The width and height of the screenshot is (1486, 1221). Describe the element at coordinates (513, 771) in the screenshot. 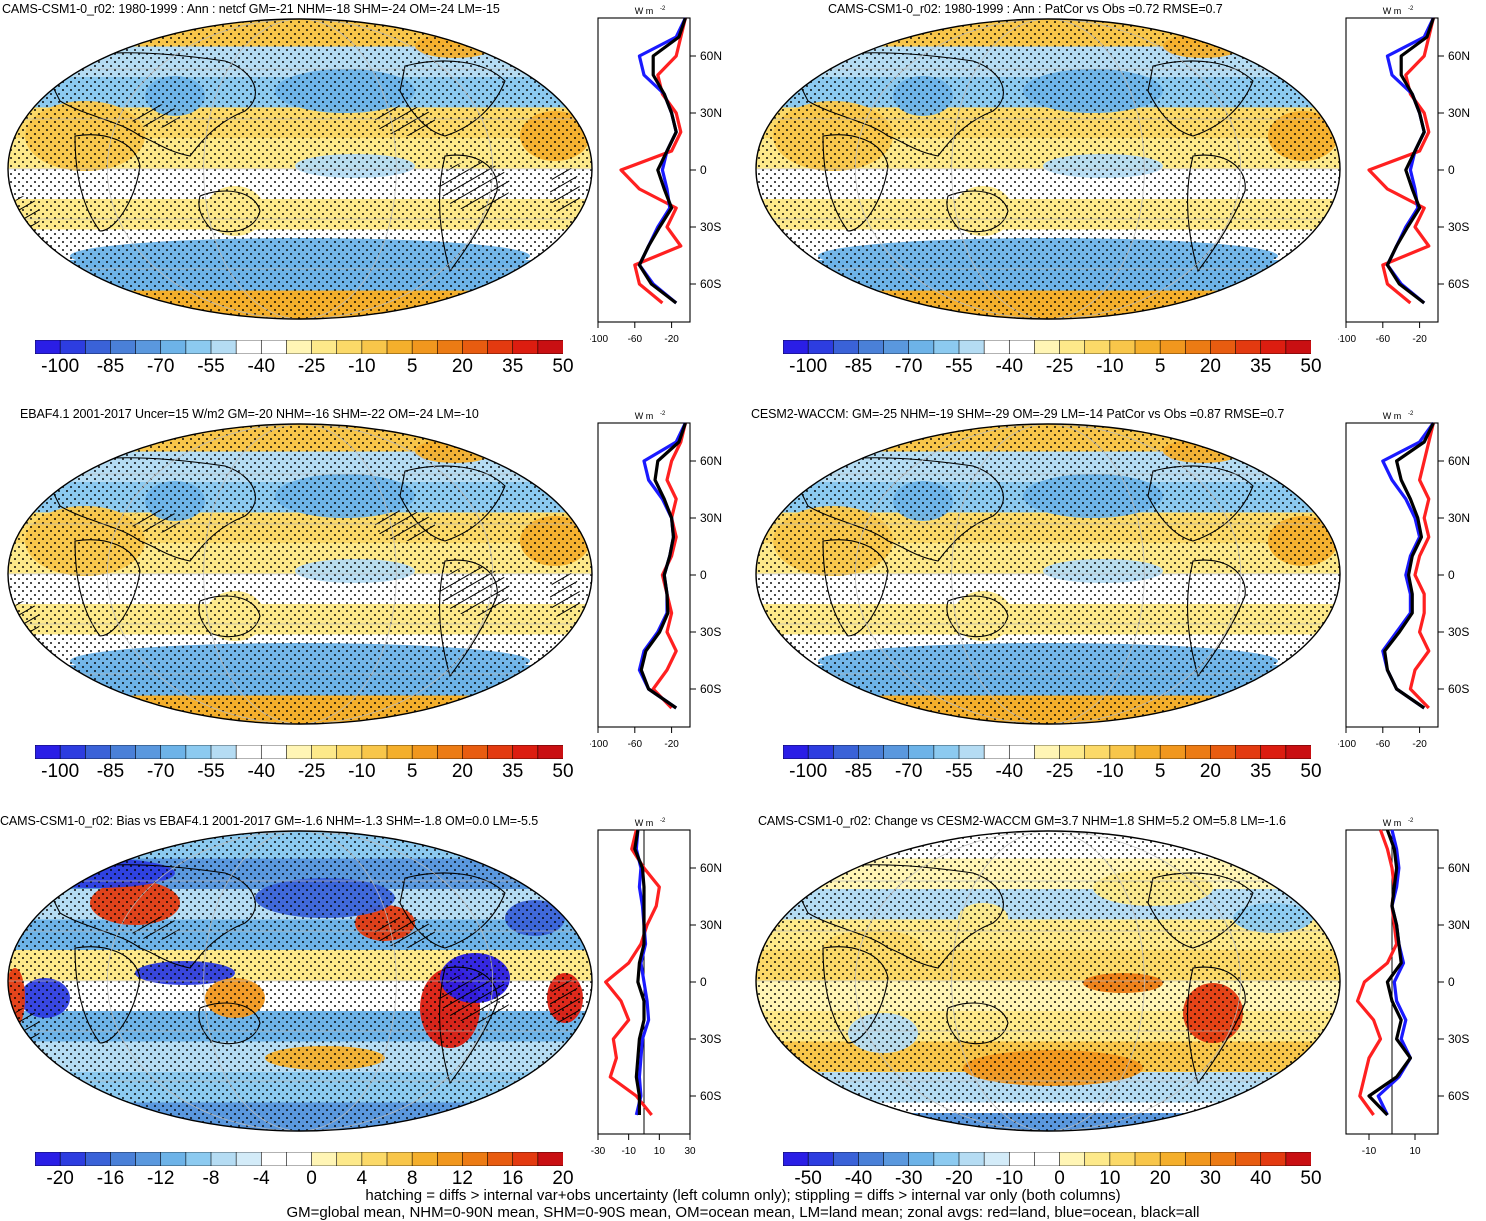

I see `colorbar-tick-label: 35` at that location.